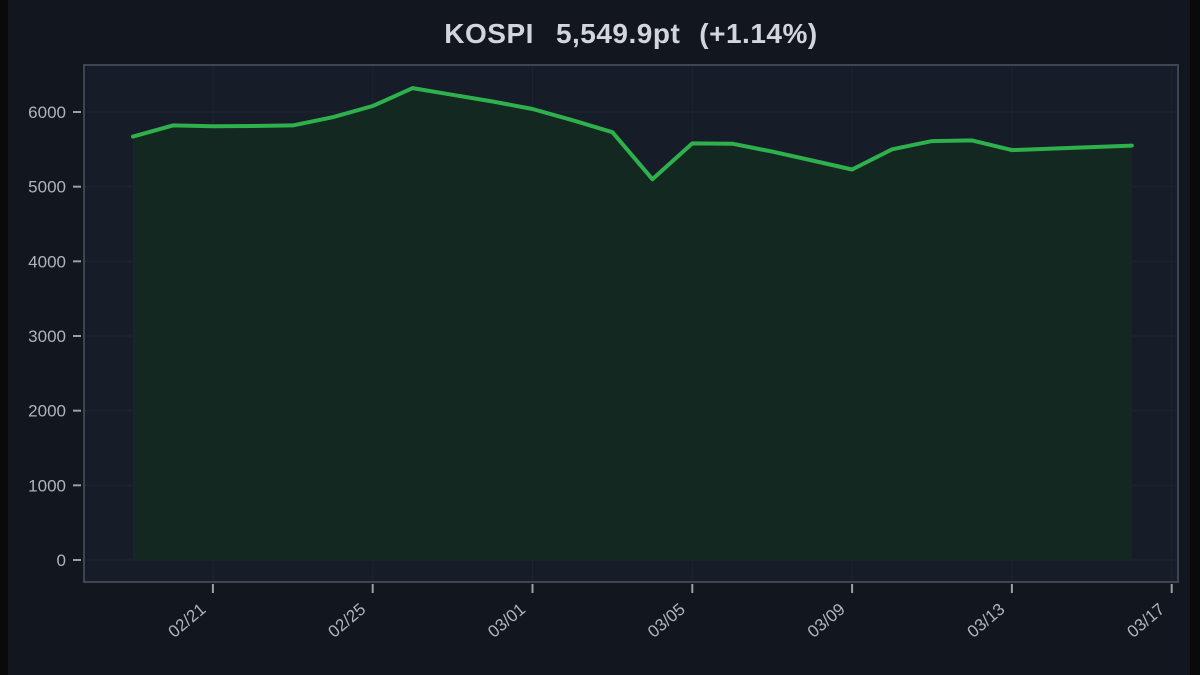  Describe the element at coordinates (47, 411) in the screenshot. I see `y-tick-label: 2000` at that location.